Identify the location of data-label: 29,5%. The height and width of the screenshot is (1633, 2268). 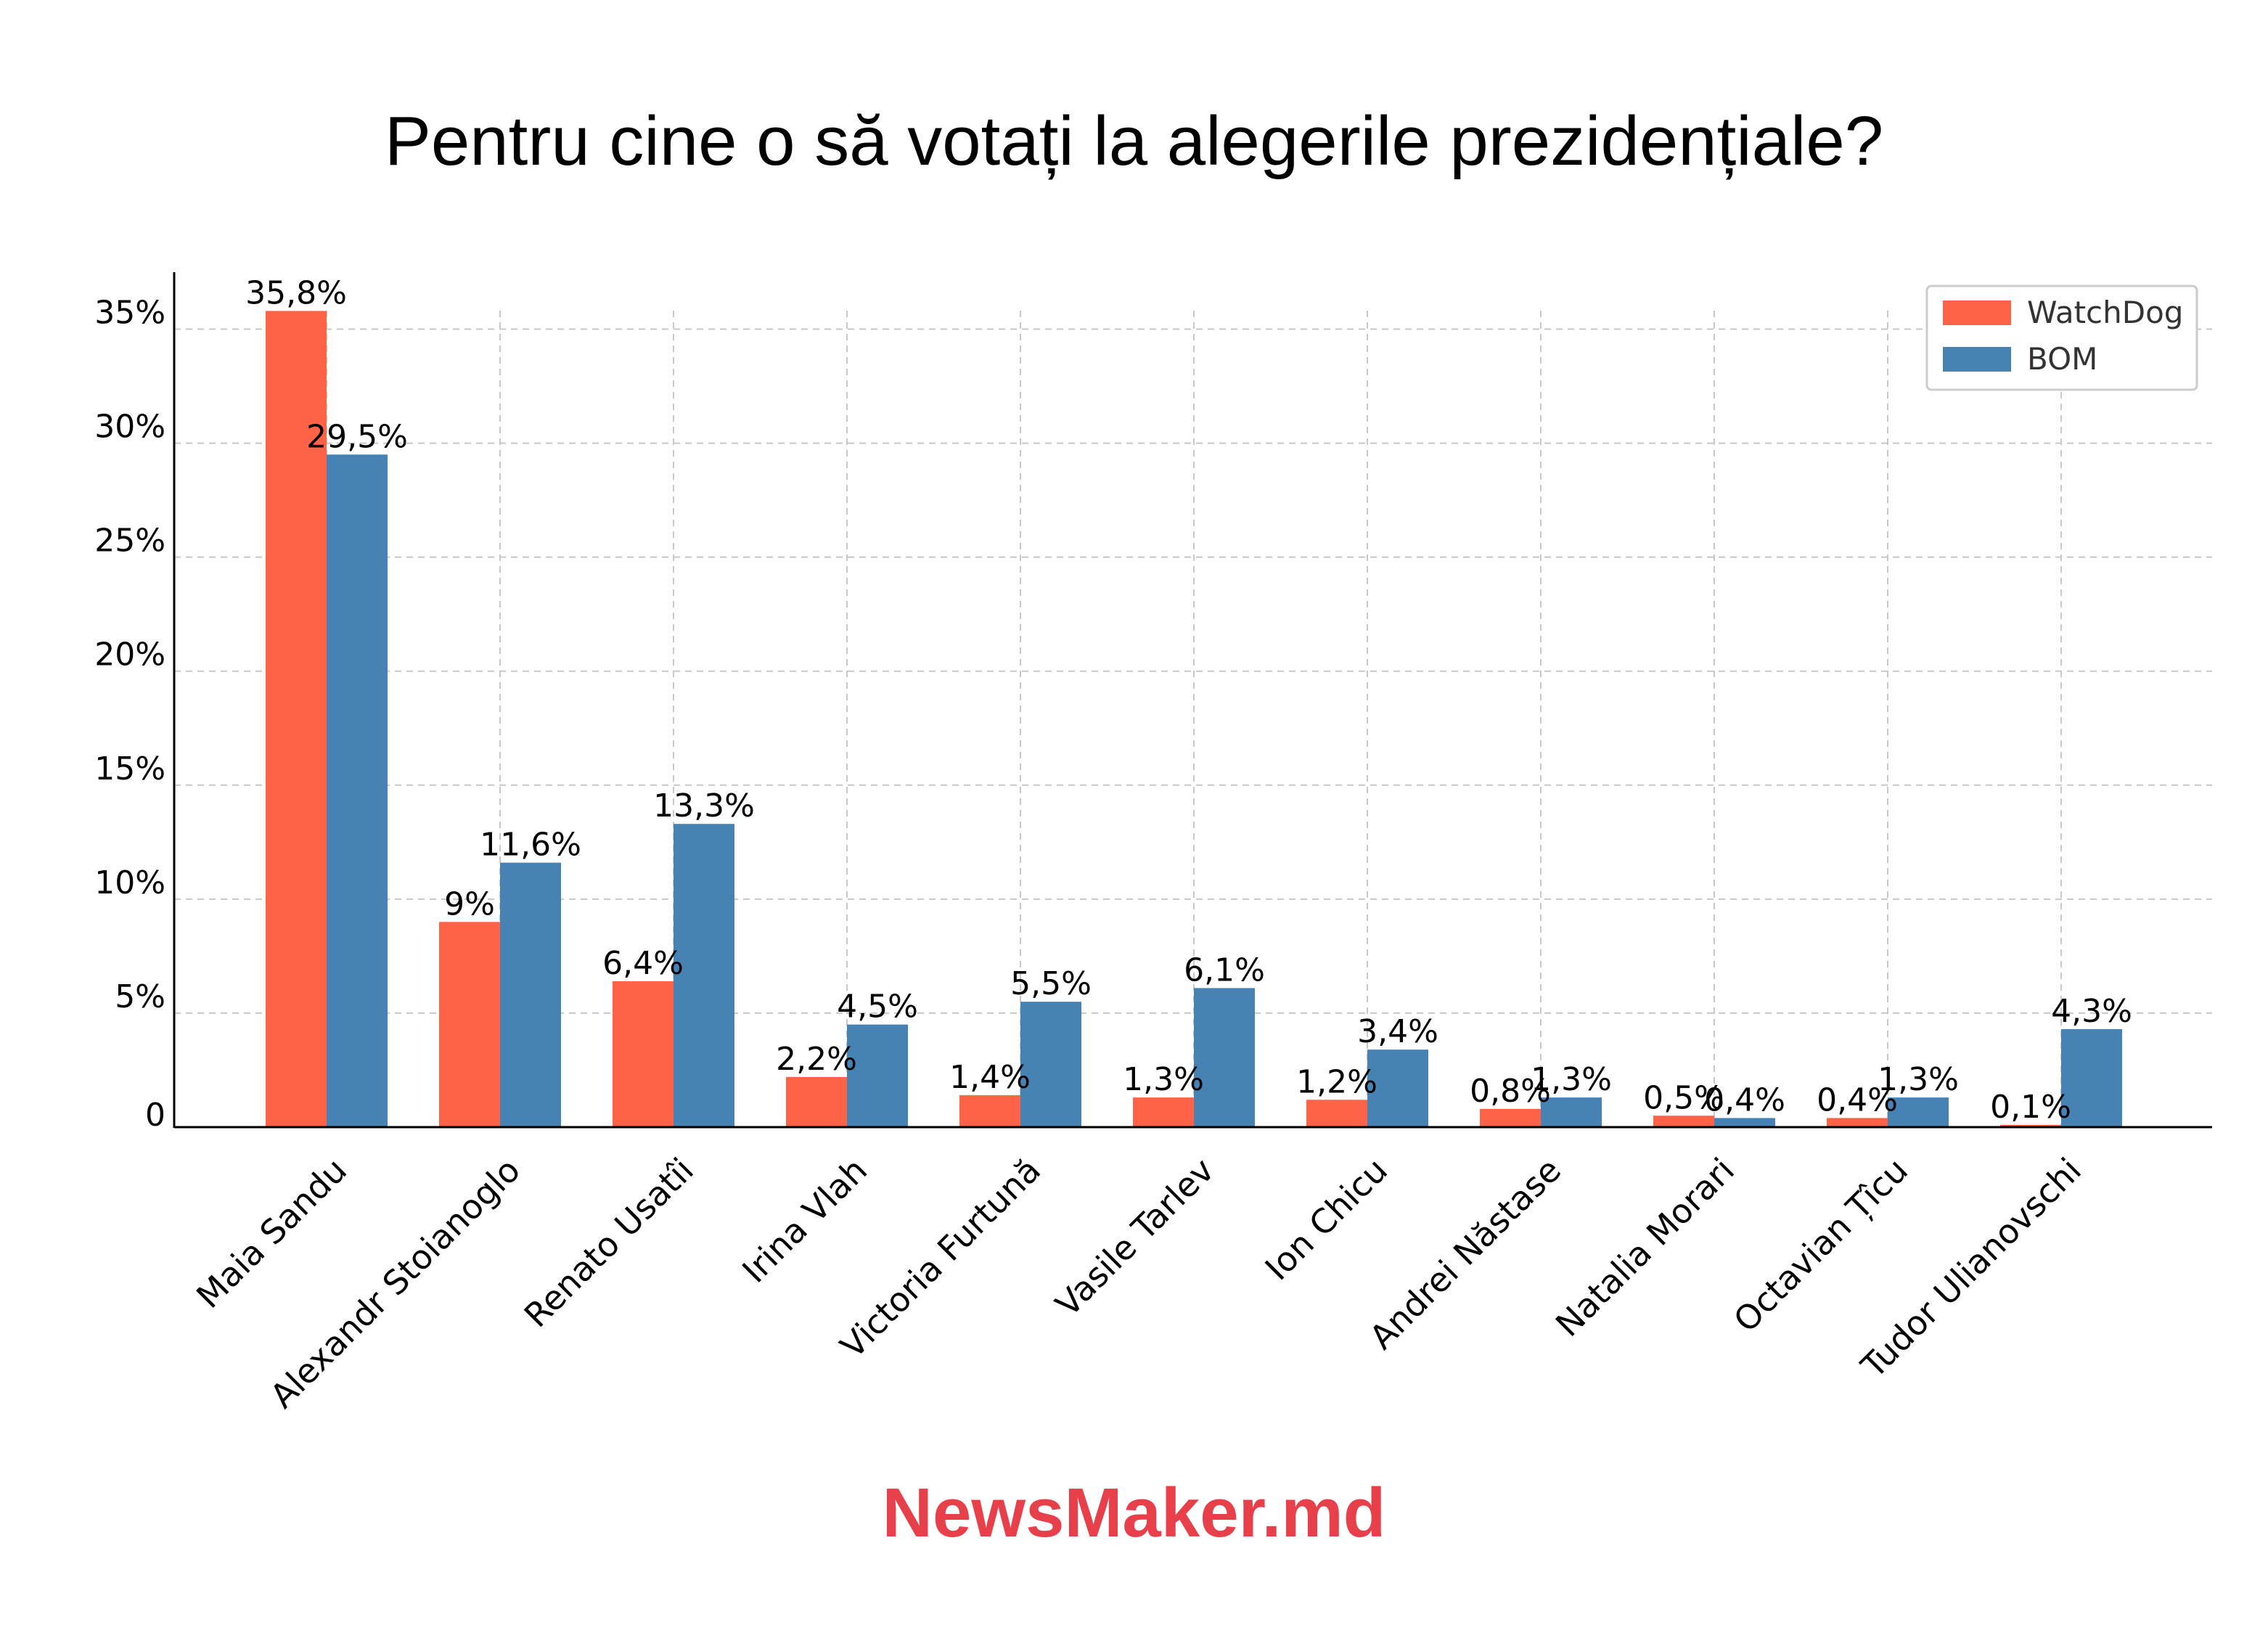
(357, 436).